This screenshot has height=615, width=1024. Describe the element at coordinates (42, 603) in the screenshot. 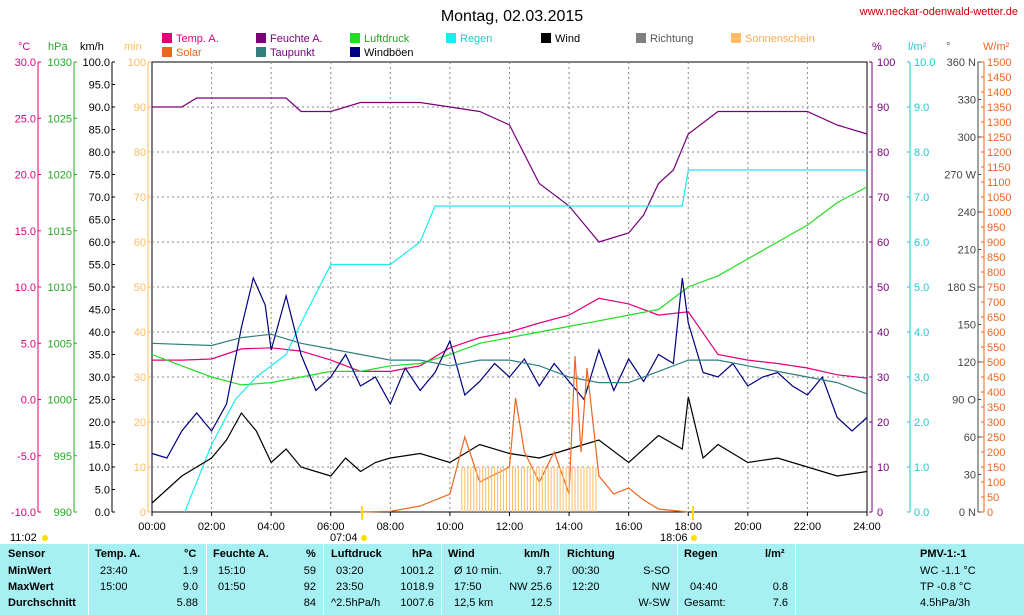

I see `stats-avg-label: Durchschnitt` at that location.